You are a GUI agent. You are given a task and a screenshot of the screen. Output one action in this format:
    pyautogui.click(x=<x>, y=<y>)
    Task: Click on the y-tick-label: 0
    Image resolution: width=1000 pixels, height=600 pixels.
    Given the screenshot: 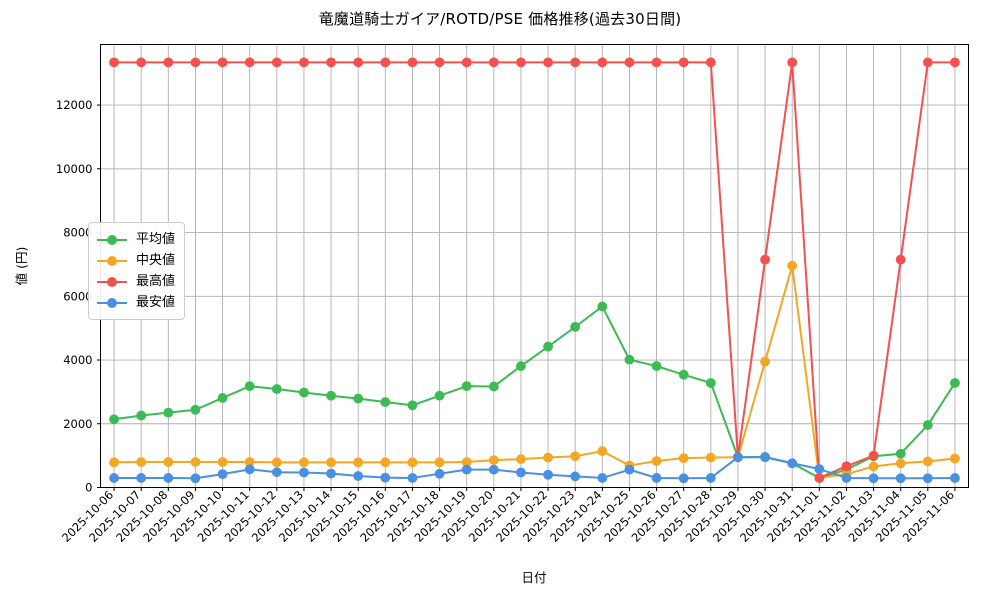 What is the action you would take?
    pyautogui.click(x=88, y=488)
    